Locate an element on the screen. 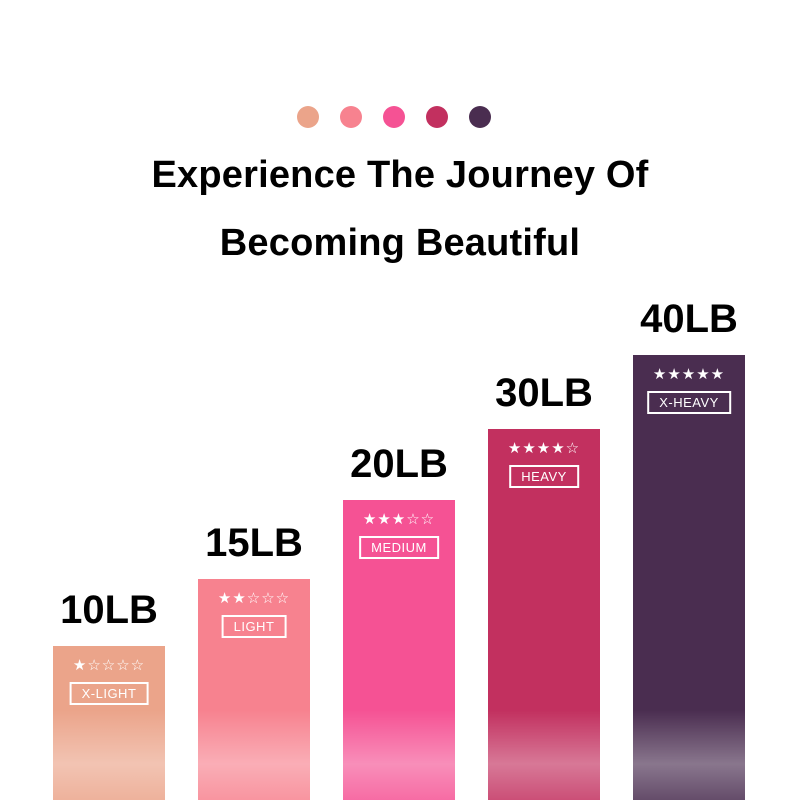 The image size is (800, 800). bar: ★★★★★ X-HEAVY is located at coordinates (689, 577).